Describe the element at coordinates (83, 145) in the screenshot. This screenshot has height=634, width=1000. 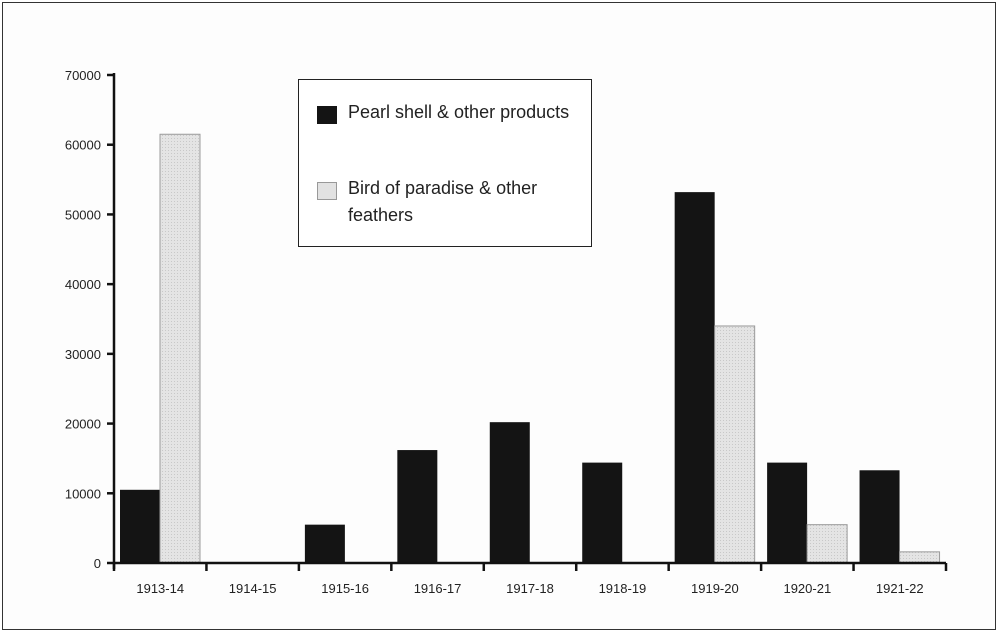
I see `y-tick-label: 60000` at that location.